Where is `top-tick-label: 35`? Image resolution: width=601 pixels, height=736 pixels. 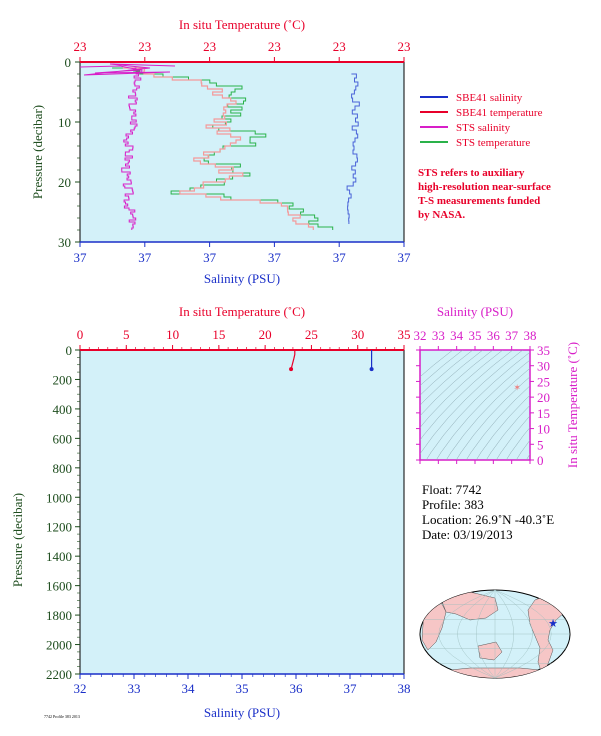 top-tick-label: 35 is located at coordinates (404, 334).